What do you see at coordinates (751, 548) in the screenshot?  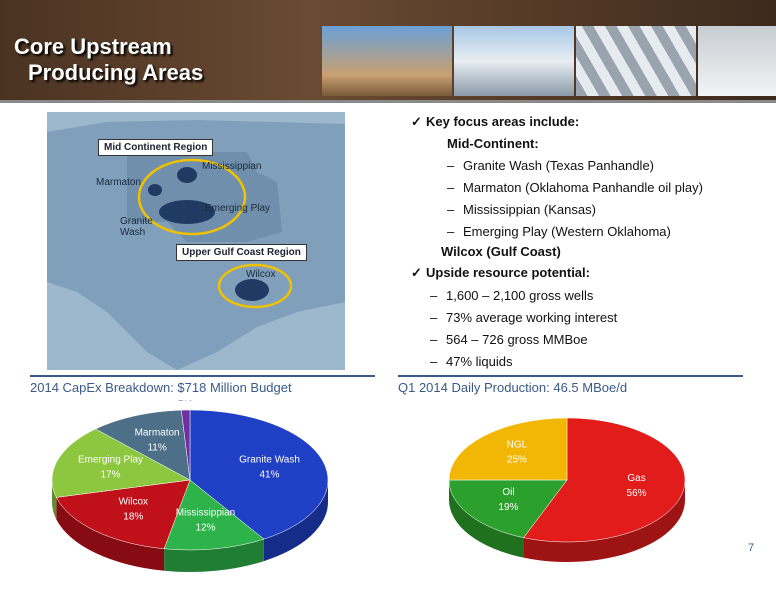 I see `page-number: 7` at bounding box center [751, 548].